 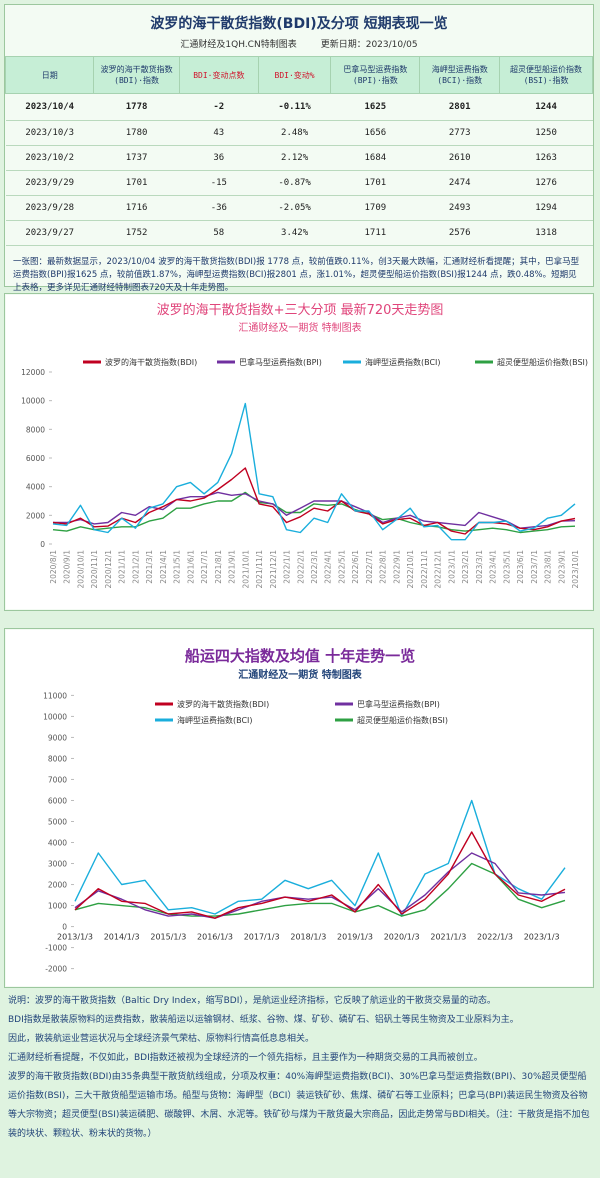 I want to click on column-header: 日期, so click(x=49, y=75).